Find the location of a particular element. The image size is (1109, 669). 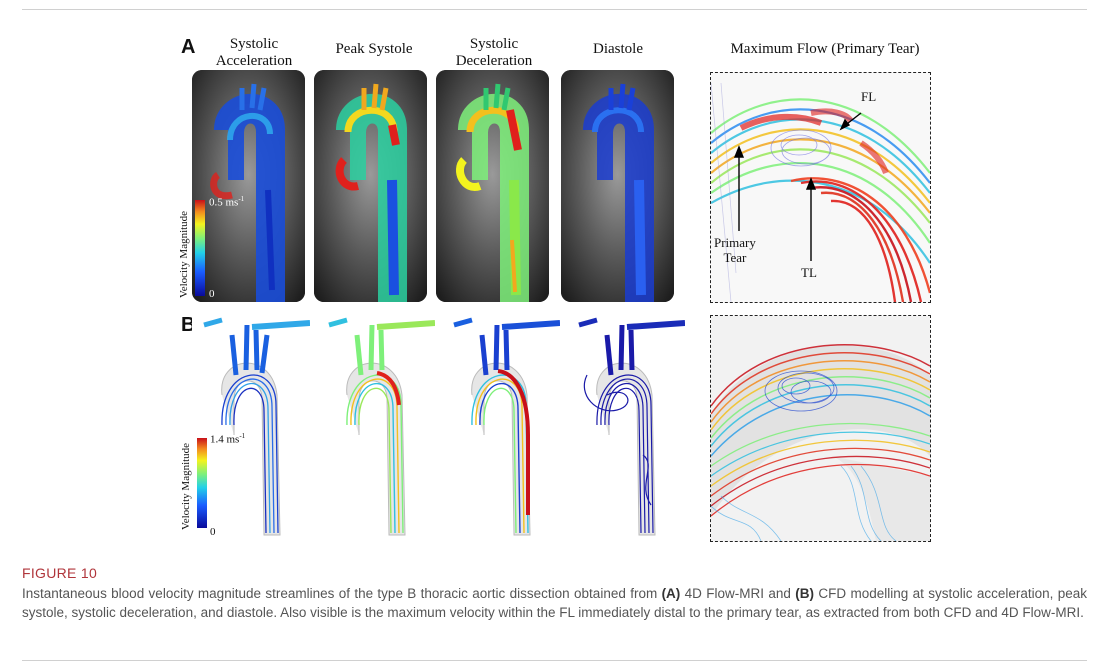

col-label-diastole: Diastole is located at coordinates (618, 49).